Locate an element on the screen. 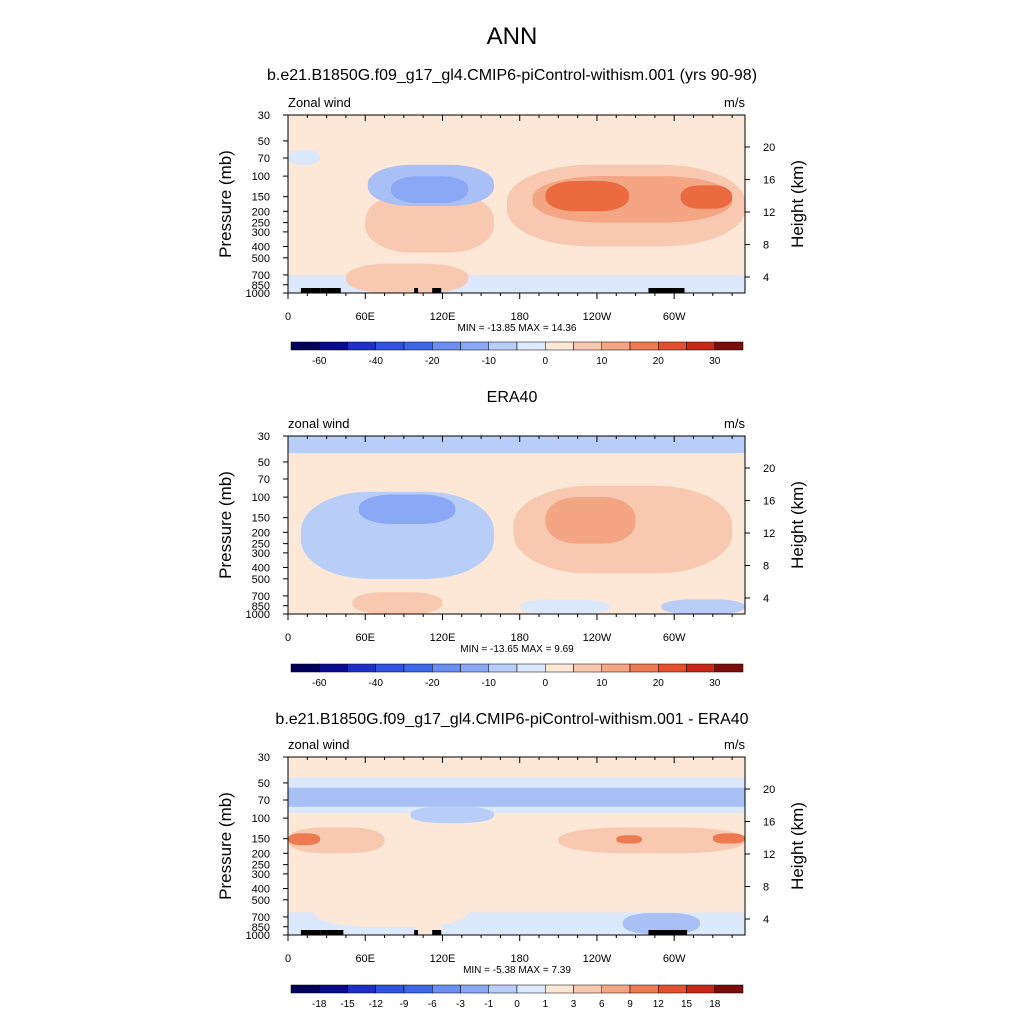 This screenshot has height=1024, width=1024. colorbar-label: -12 is located at coordinates (376, 1004).